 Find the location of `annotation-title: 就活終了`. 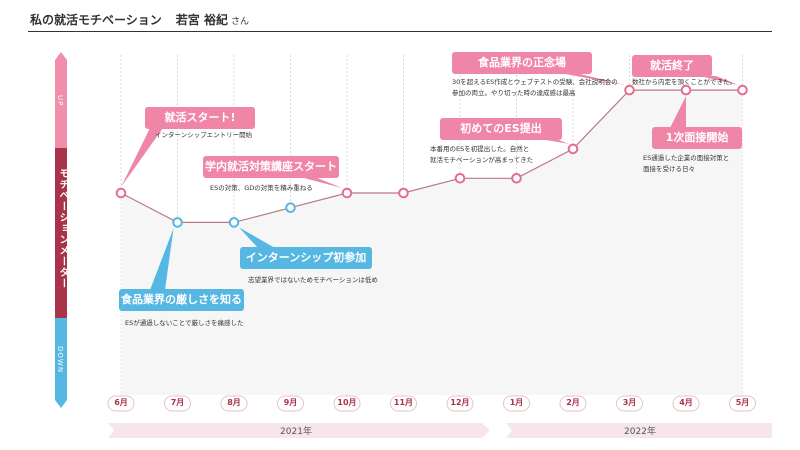

annotation-title: 就活終了 is located at coordinates (672, 65).